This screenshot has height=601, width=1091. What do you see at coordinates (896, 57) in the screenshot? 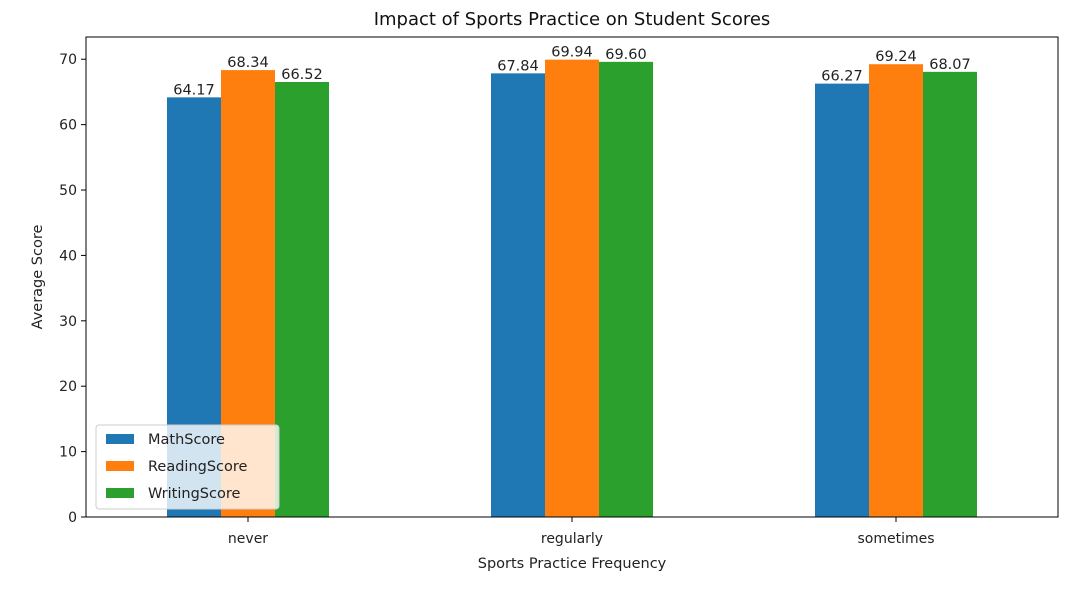
I see `data-label: 69.24` at bounding box center [896, 57].